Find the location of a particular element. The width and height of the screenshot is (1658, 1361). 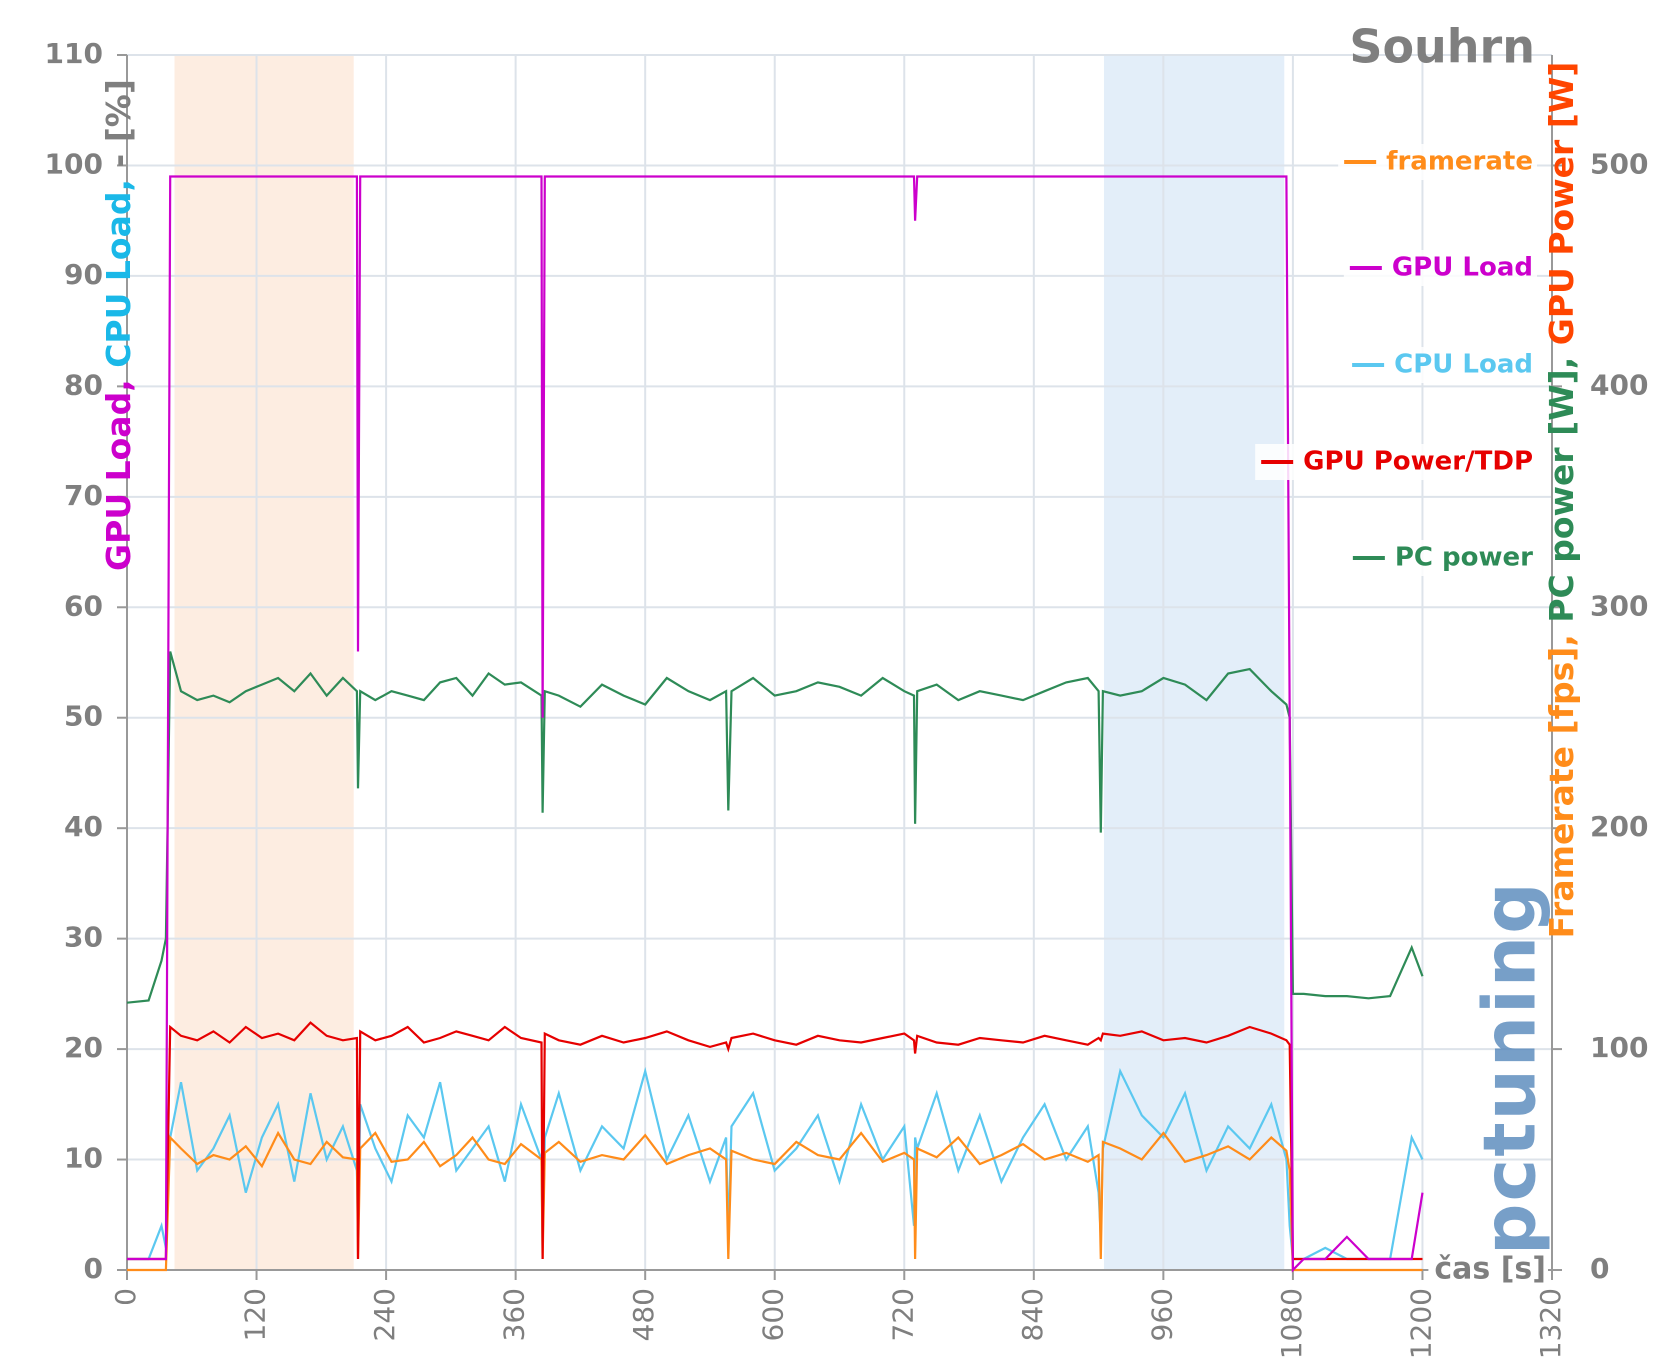

x-tick-label: 960 is located at coordinates (1161, 1314).